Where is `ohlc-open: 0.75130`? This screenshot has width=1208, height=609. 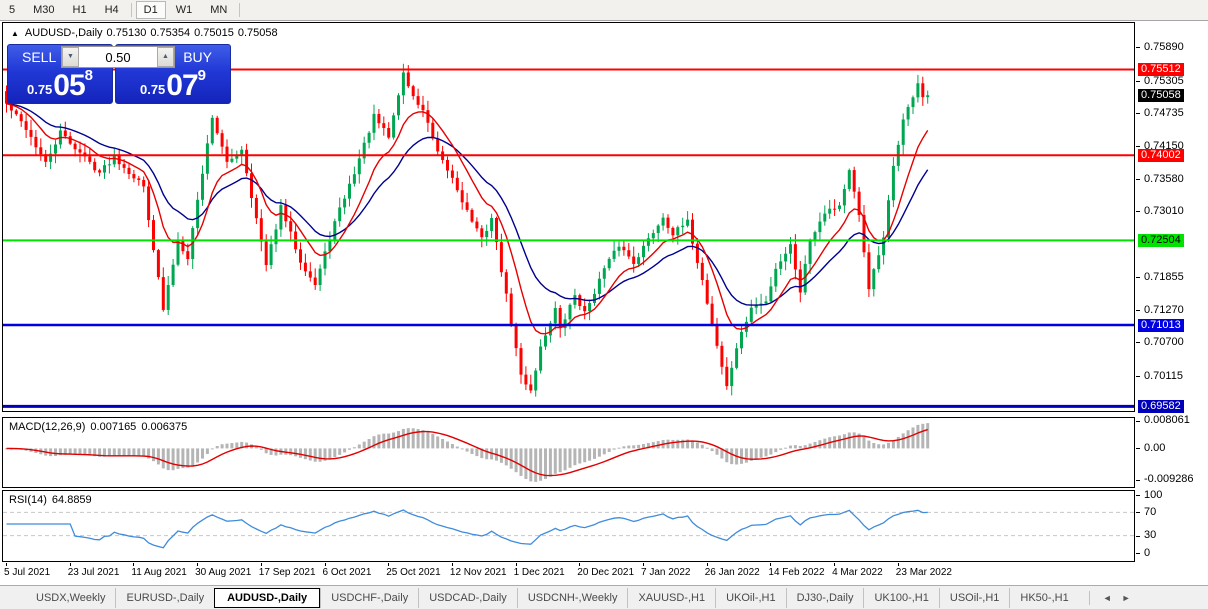
ohlc-open: 0.75130 is located at coordinates (126, 33).